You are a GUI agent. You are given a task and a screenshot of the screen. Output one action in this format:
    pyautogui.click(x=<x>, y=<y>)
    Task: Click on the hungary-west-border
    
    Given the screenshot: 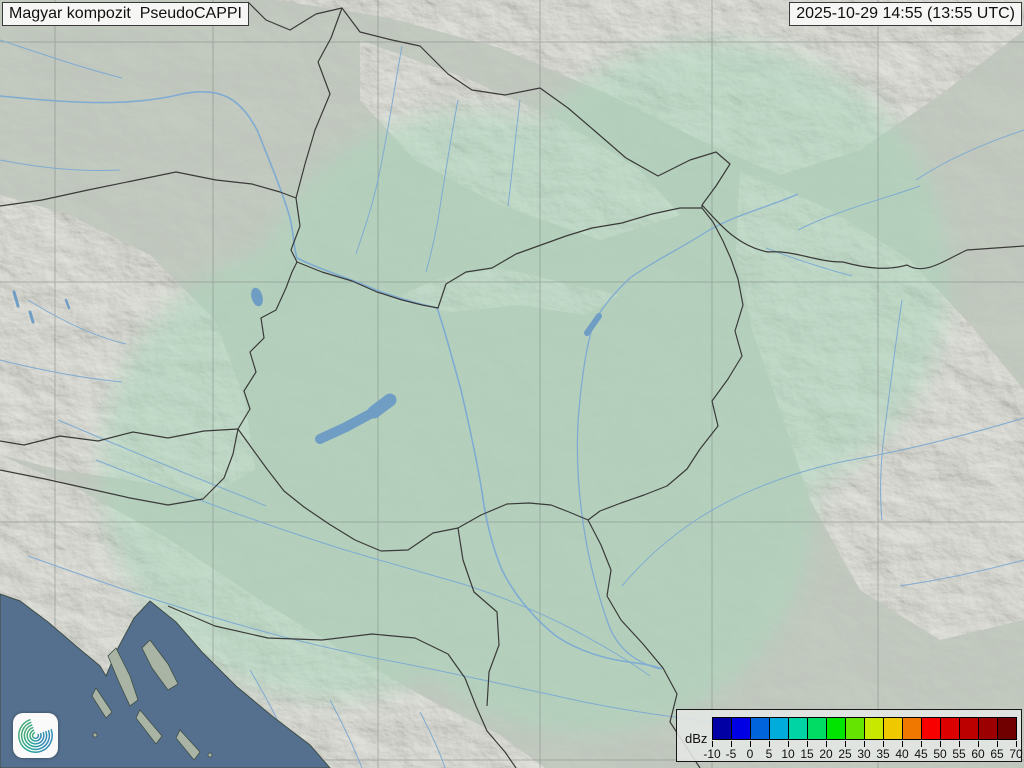 What is the action you would take?
    pyautogui.click(x=267, y=345)
    